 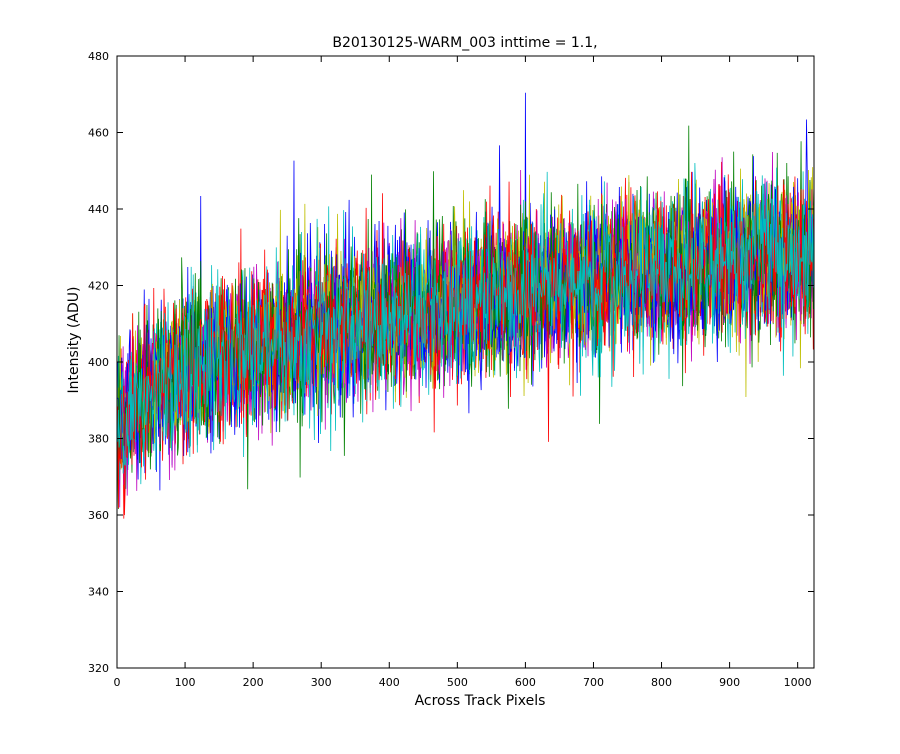 I want to click on y-tick-label: 440, so click(x=98, y=209).